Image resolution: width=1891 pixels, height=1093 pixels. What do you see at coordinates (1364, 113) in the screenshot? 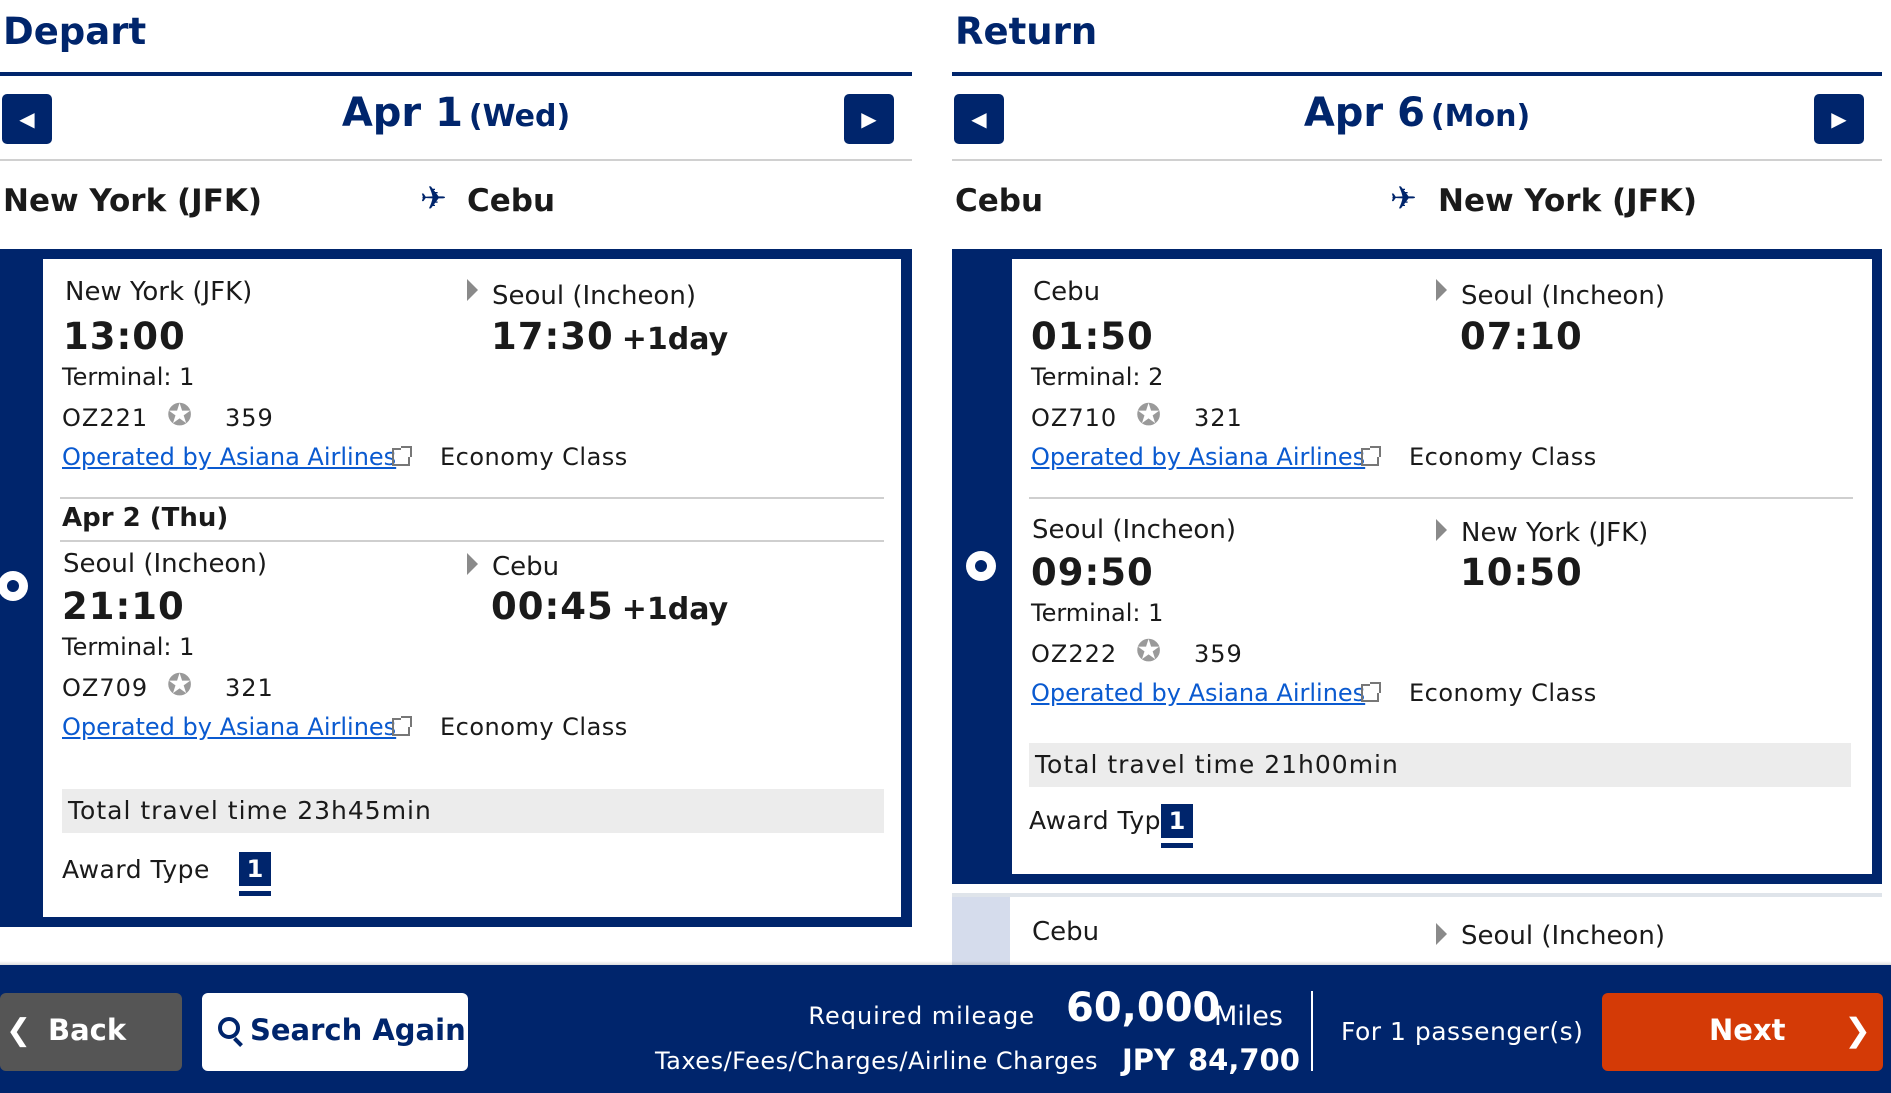
I see `return-date-main: Apr 6` at bounding box center [1364, 113].